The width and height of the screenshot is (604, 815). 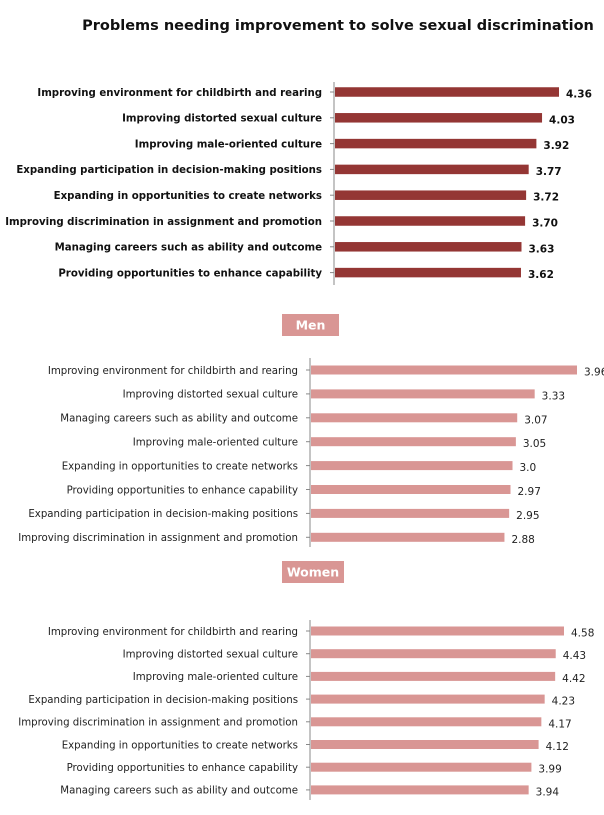 I want to click on value-label: 3.0, so click(x=528, y=468).